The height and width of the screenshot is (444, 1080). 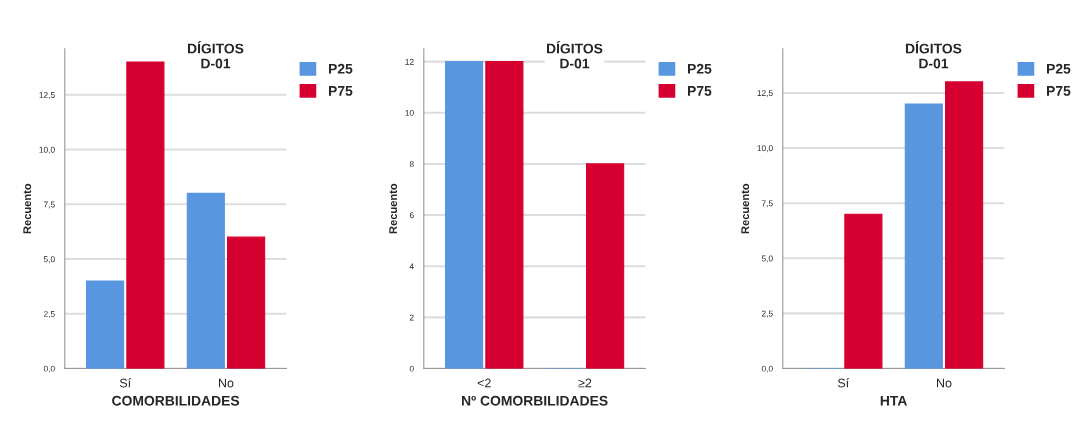 What do you see at coordinates (585, 383) in the screenshot?
I see `x-tick-label: ≥2` at bounding box center [585, 383].